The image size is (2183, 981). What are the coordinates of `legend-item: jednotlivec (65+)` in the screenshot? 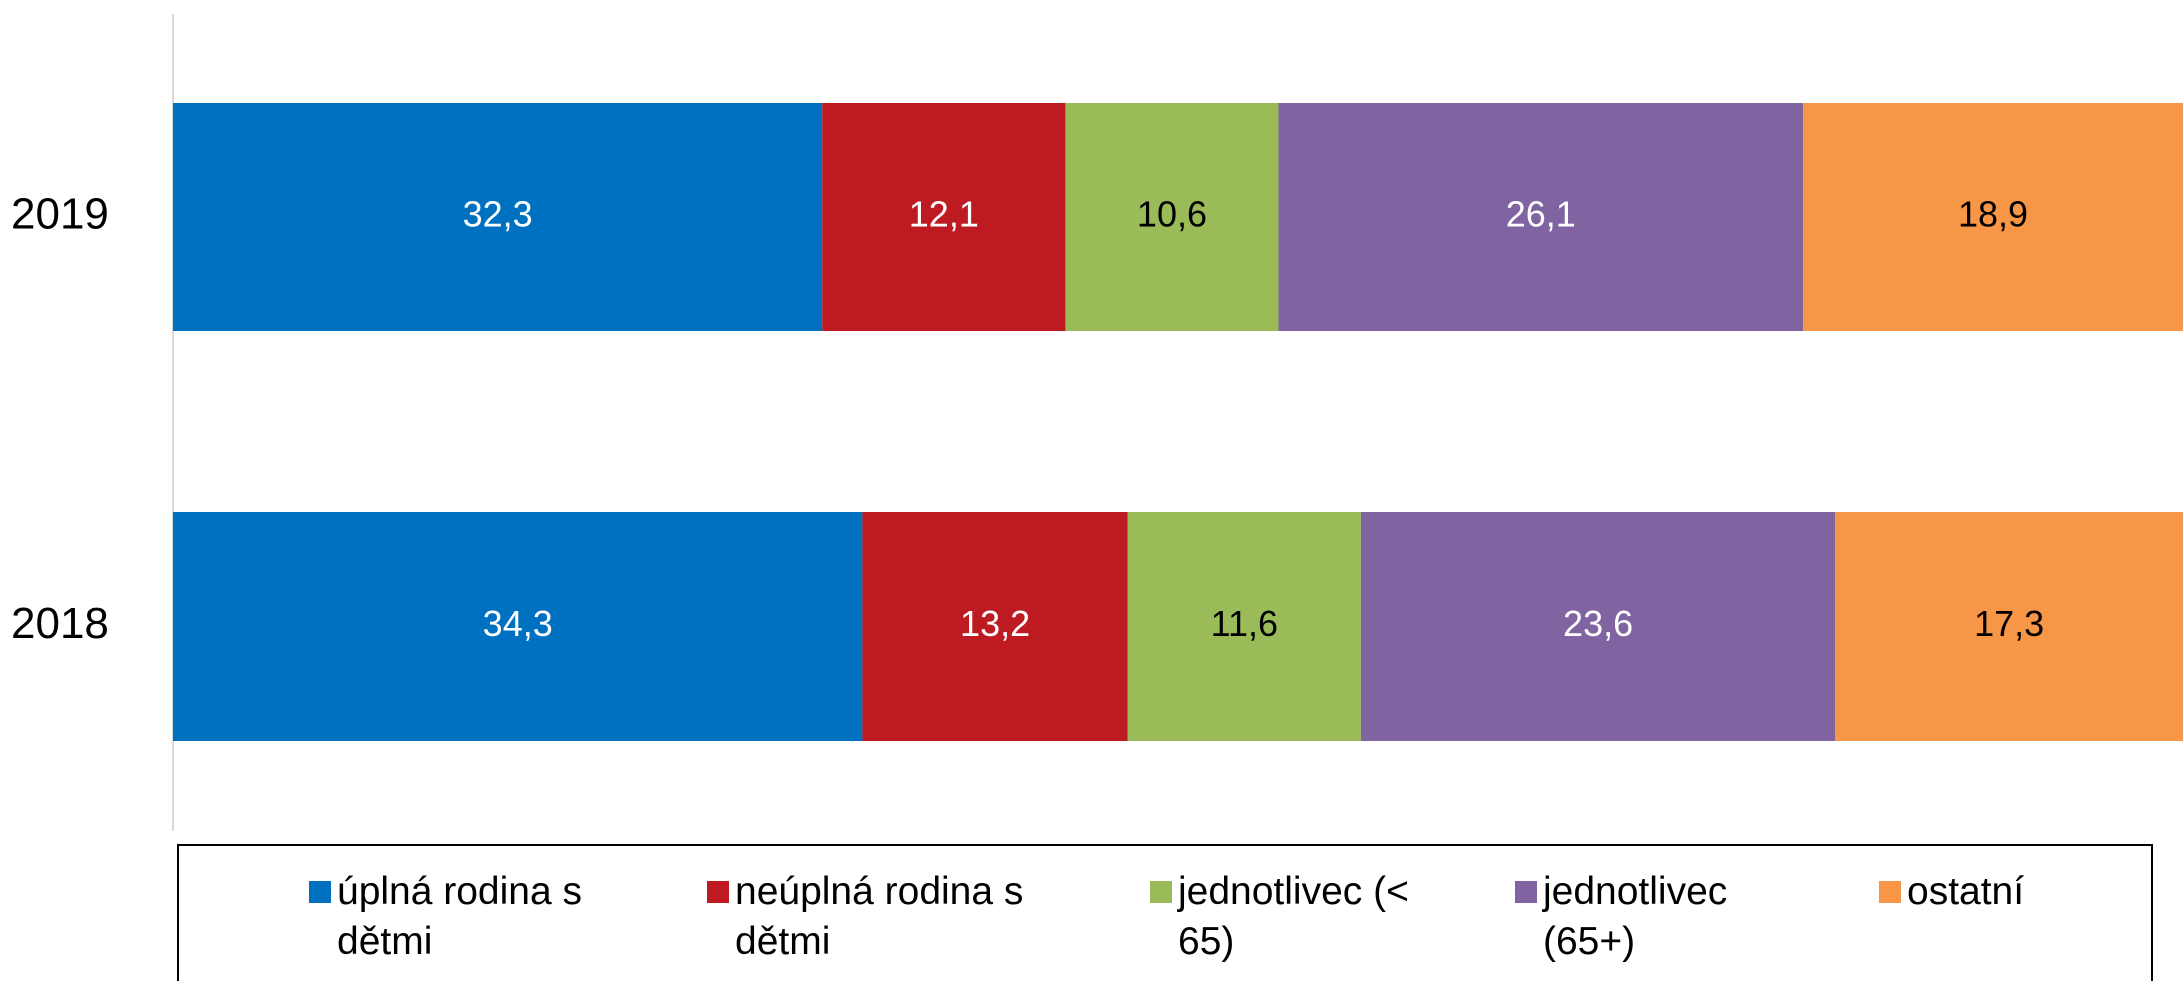 It's located at (1654, 917).